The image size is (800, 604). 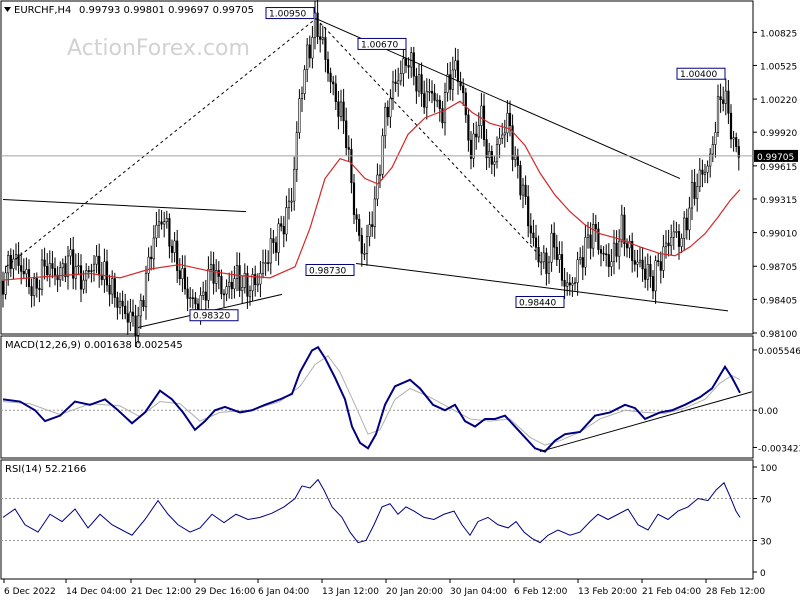 I want to click on current-price-marker, so click(x=776, y=155).